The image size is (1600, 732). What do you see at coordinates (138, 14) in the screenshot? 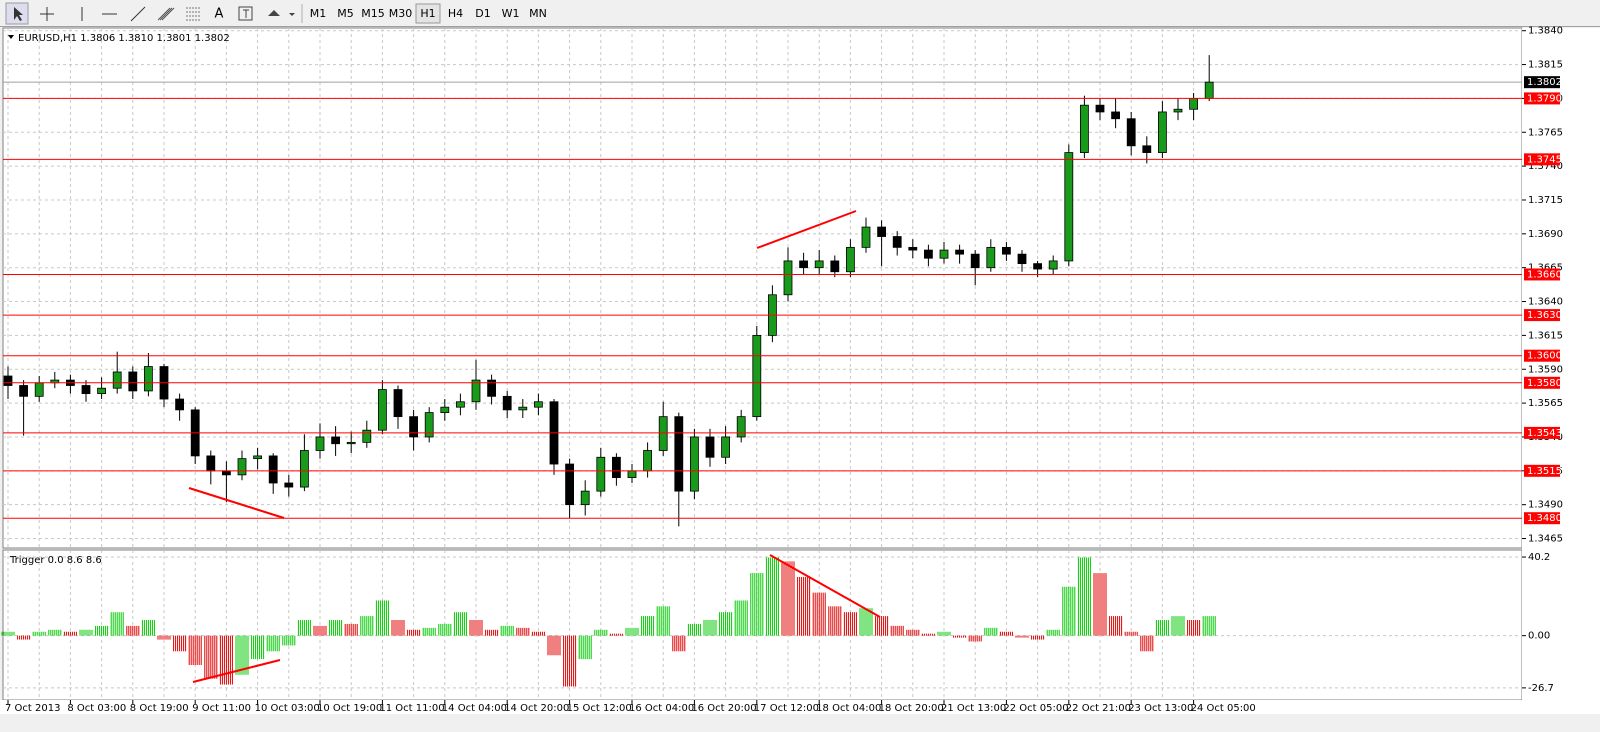
I see `trendline-button` at bounding box center [138, 14].